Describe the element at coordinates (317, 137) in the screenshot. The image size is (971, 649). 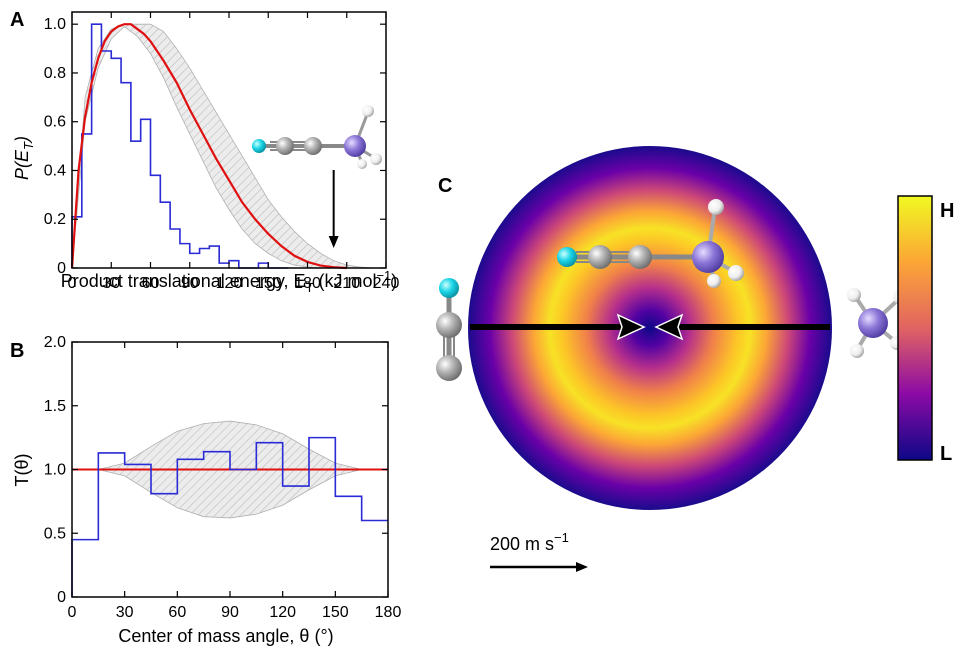
I see `product-molecule-icon` at that location.